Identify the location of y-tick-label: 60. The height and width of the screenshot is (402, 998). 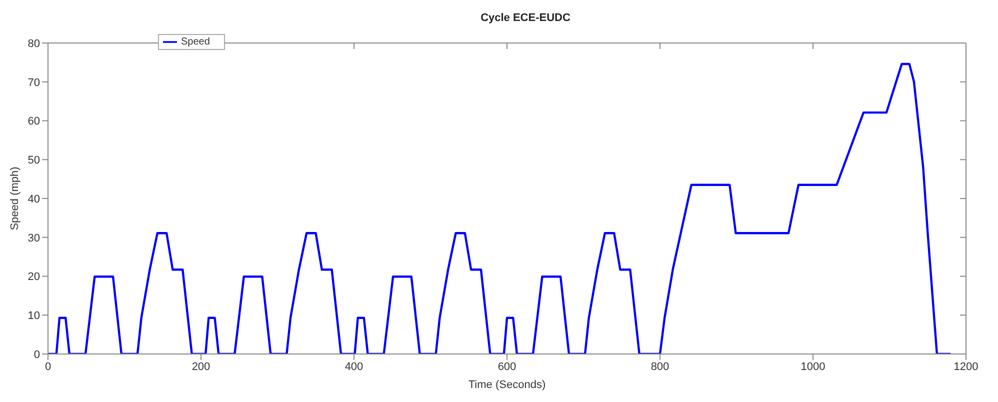
(34, 122).